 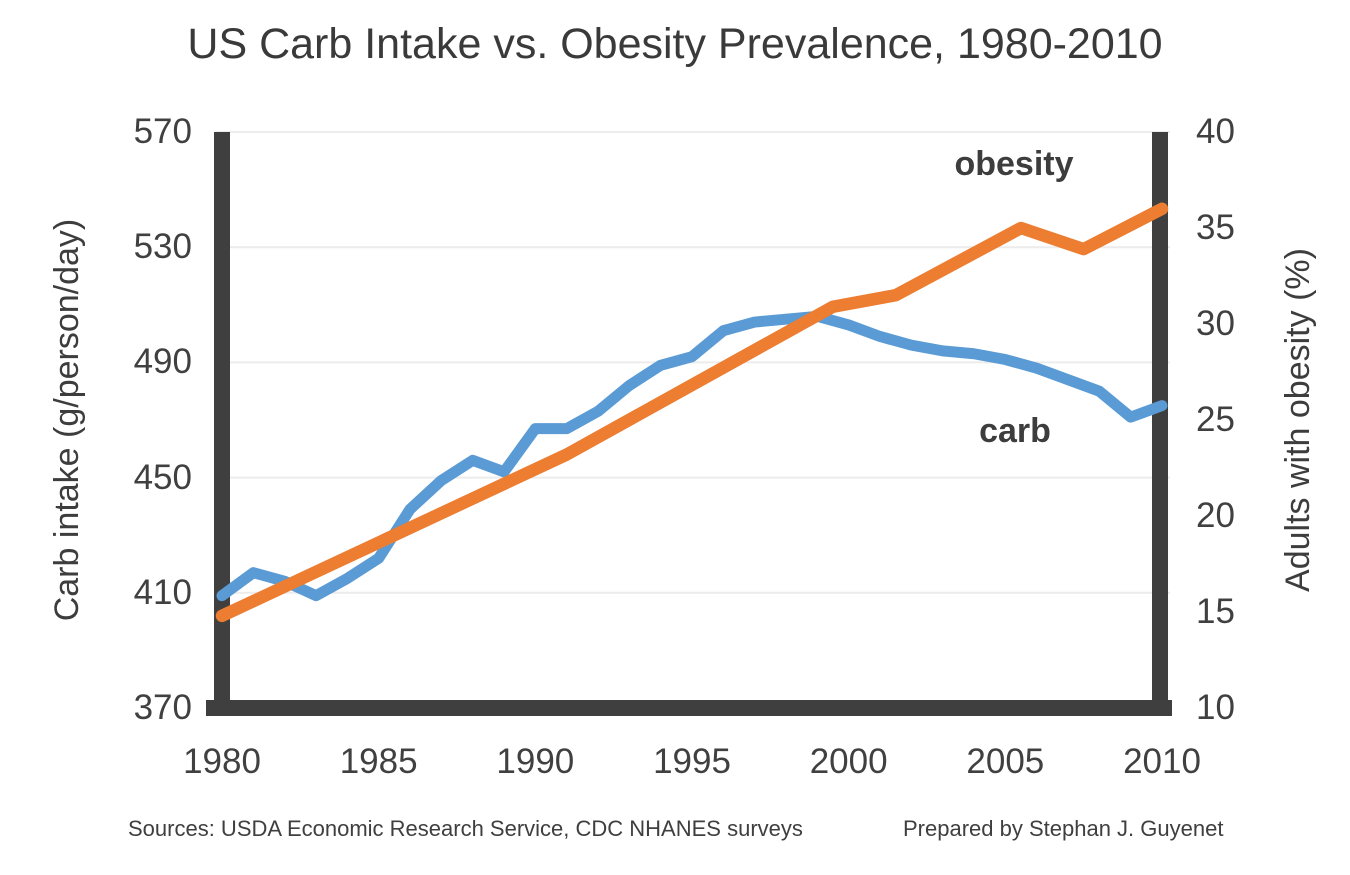 I want to click on y-left-tick-label: 410, so click(x=162, y=592).